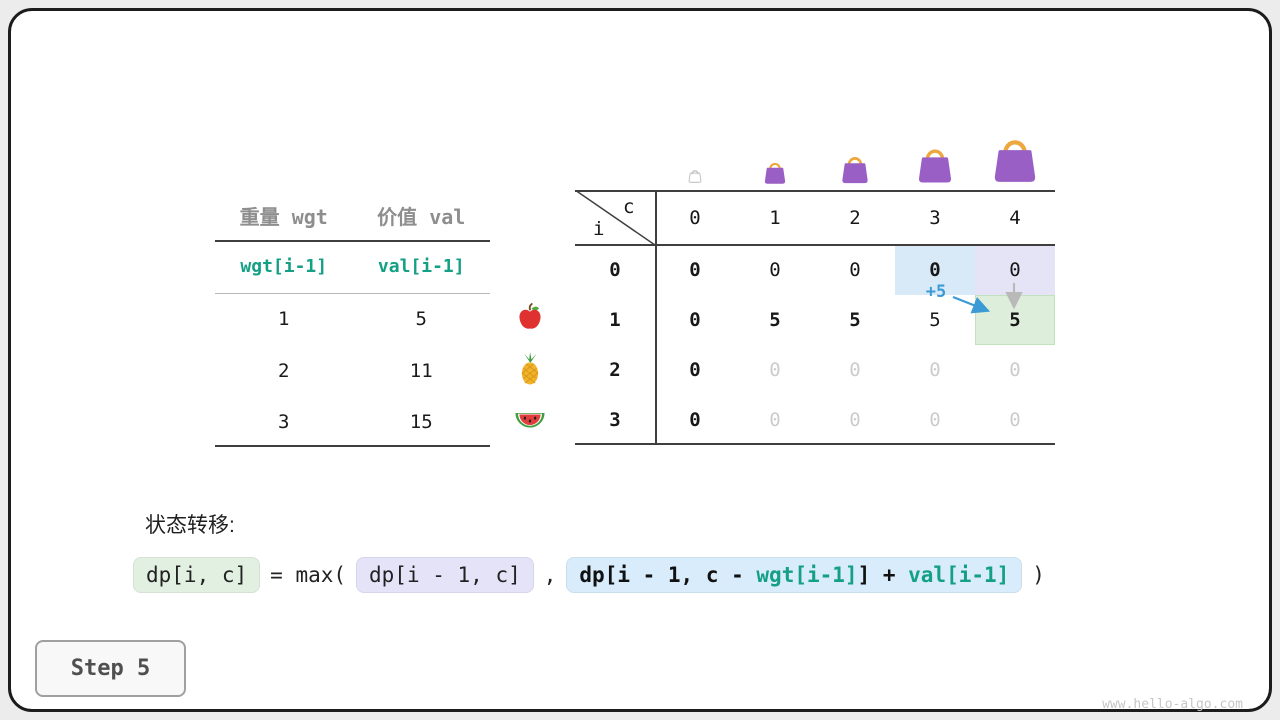 The height and width of the screenshot is (720, 1280). Describe the element at coordinates (668, 575) in the screenshot. I see `formula-take-part1: dp[i - 1, c -` at that location.